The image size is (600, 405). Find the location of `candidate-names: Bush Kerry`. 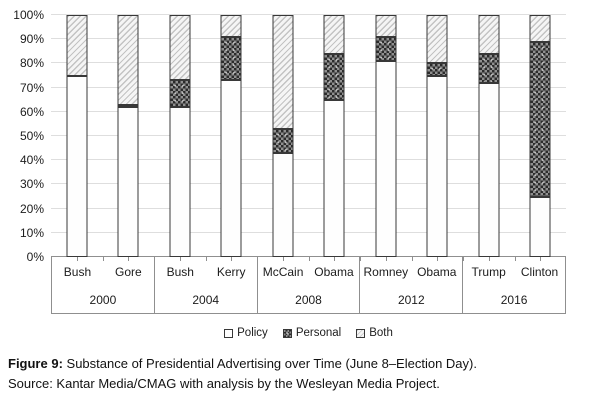

candidate-names: Bush Kerry is located at coordinates (206, 271).